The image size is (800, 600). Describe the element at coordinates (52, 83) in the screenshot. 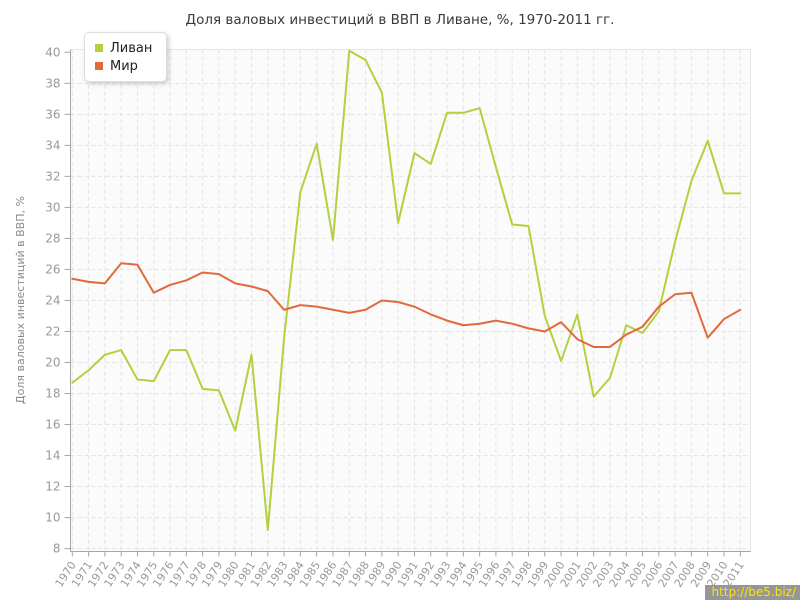

I see `svg-text: 38` at that location.